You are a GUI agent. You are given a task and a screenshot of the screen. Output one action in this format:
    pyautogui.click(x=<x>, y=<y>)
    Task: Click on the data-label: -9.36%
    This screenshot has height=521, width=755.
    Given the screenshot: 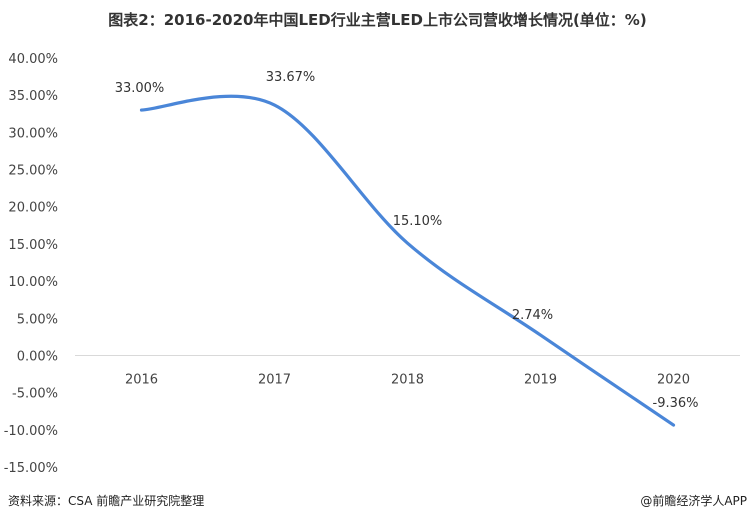 What is the action you would take?
    pyautogui.click(x=676, y=403)
    